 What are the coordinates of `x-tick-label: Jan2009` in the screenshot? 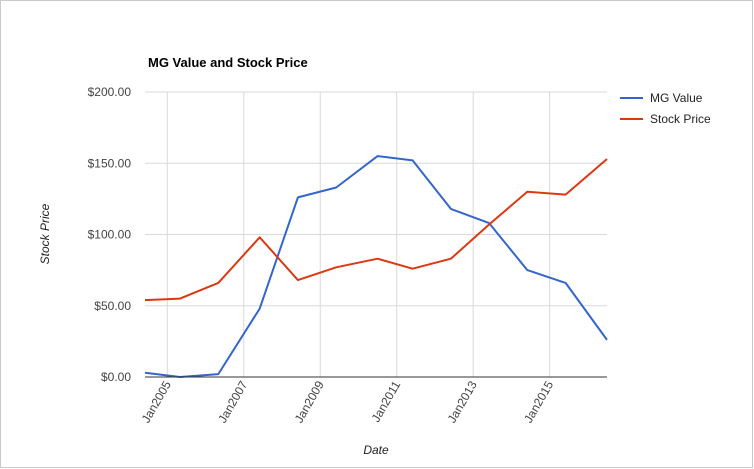 It's located at (309, 401).